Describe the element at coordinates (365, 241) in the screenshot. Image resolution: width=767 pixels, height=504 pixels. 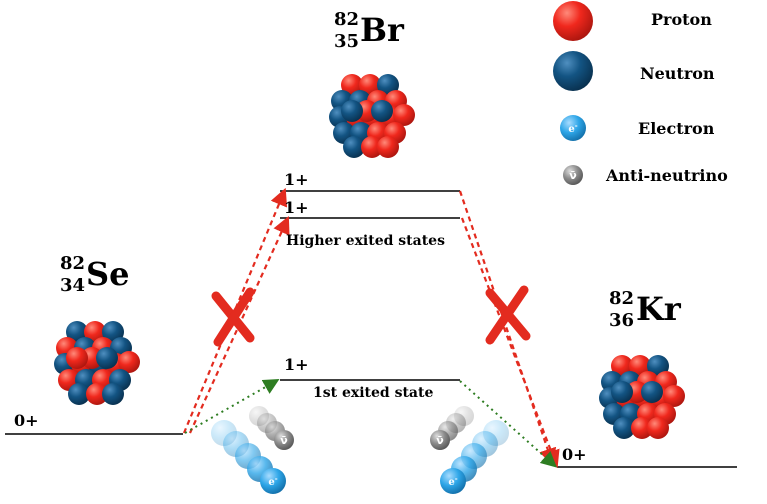
I see `br-higher-states-caption: Higher exited states` at that location.